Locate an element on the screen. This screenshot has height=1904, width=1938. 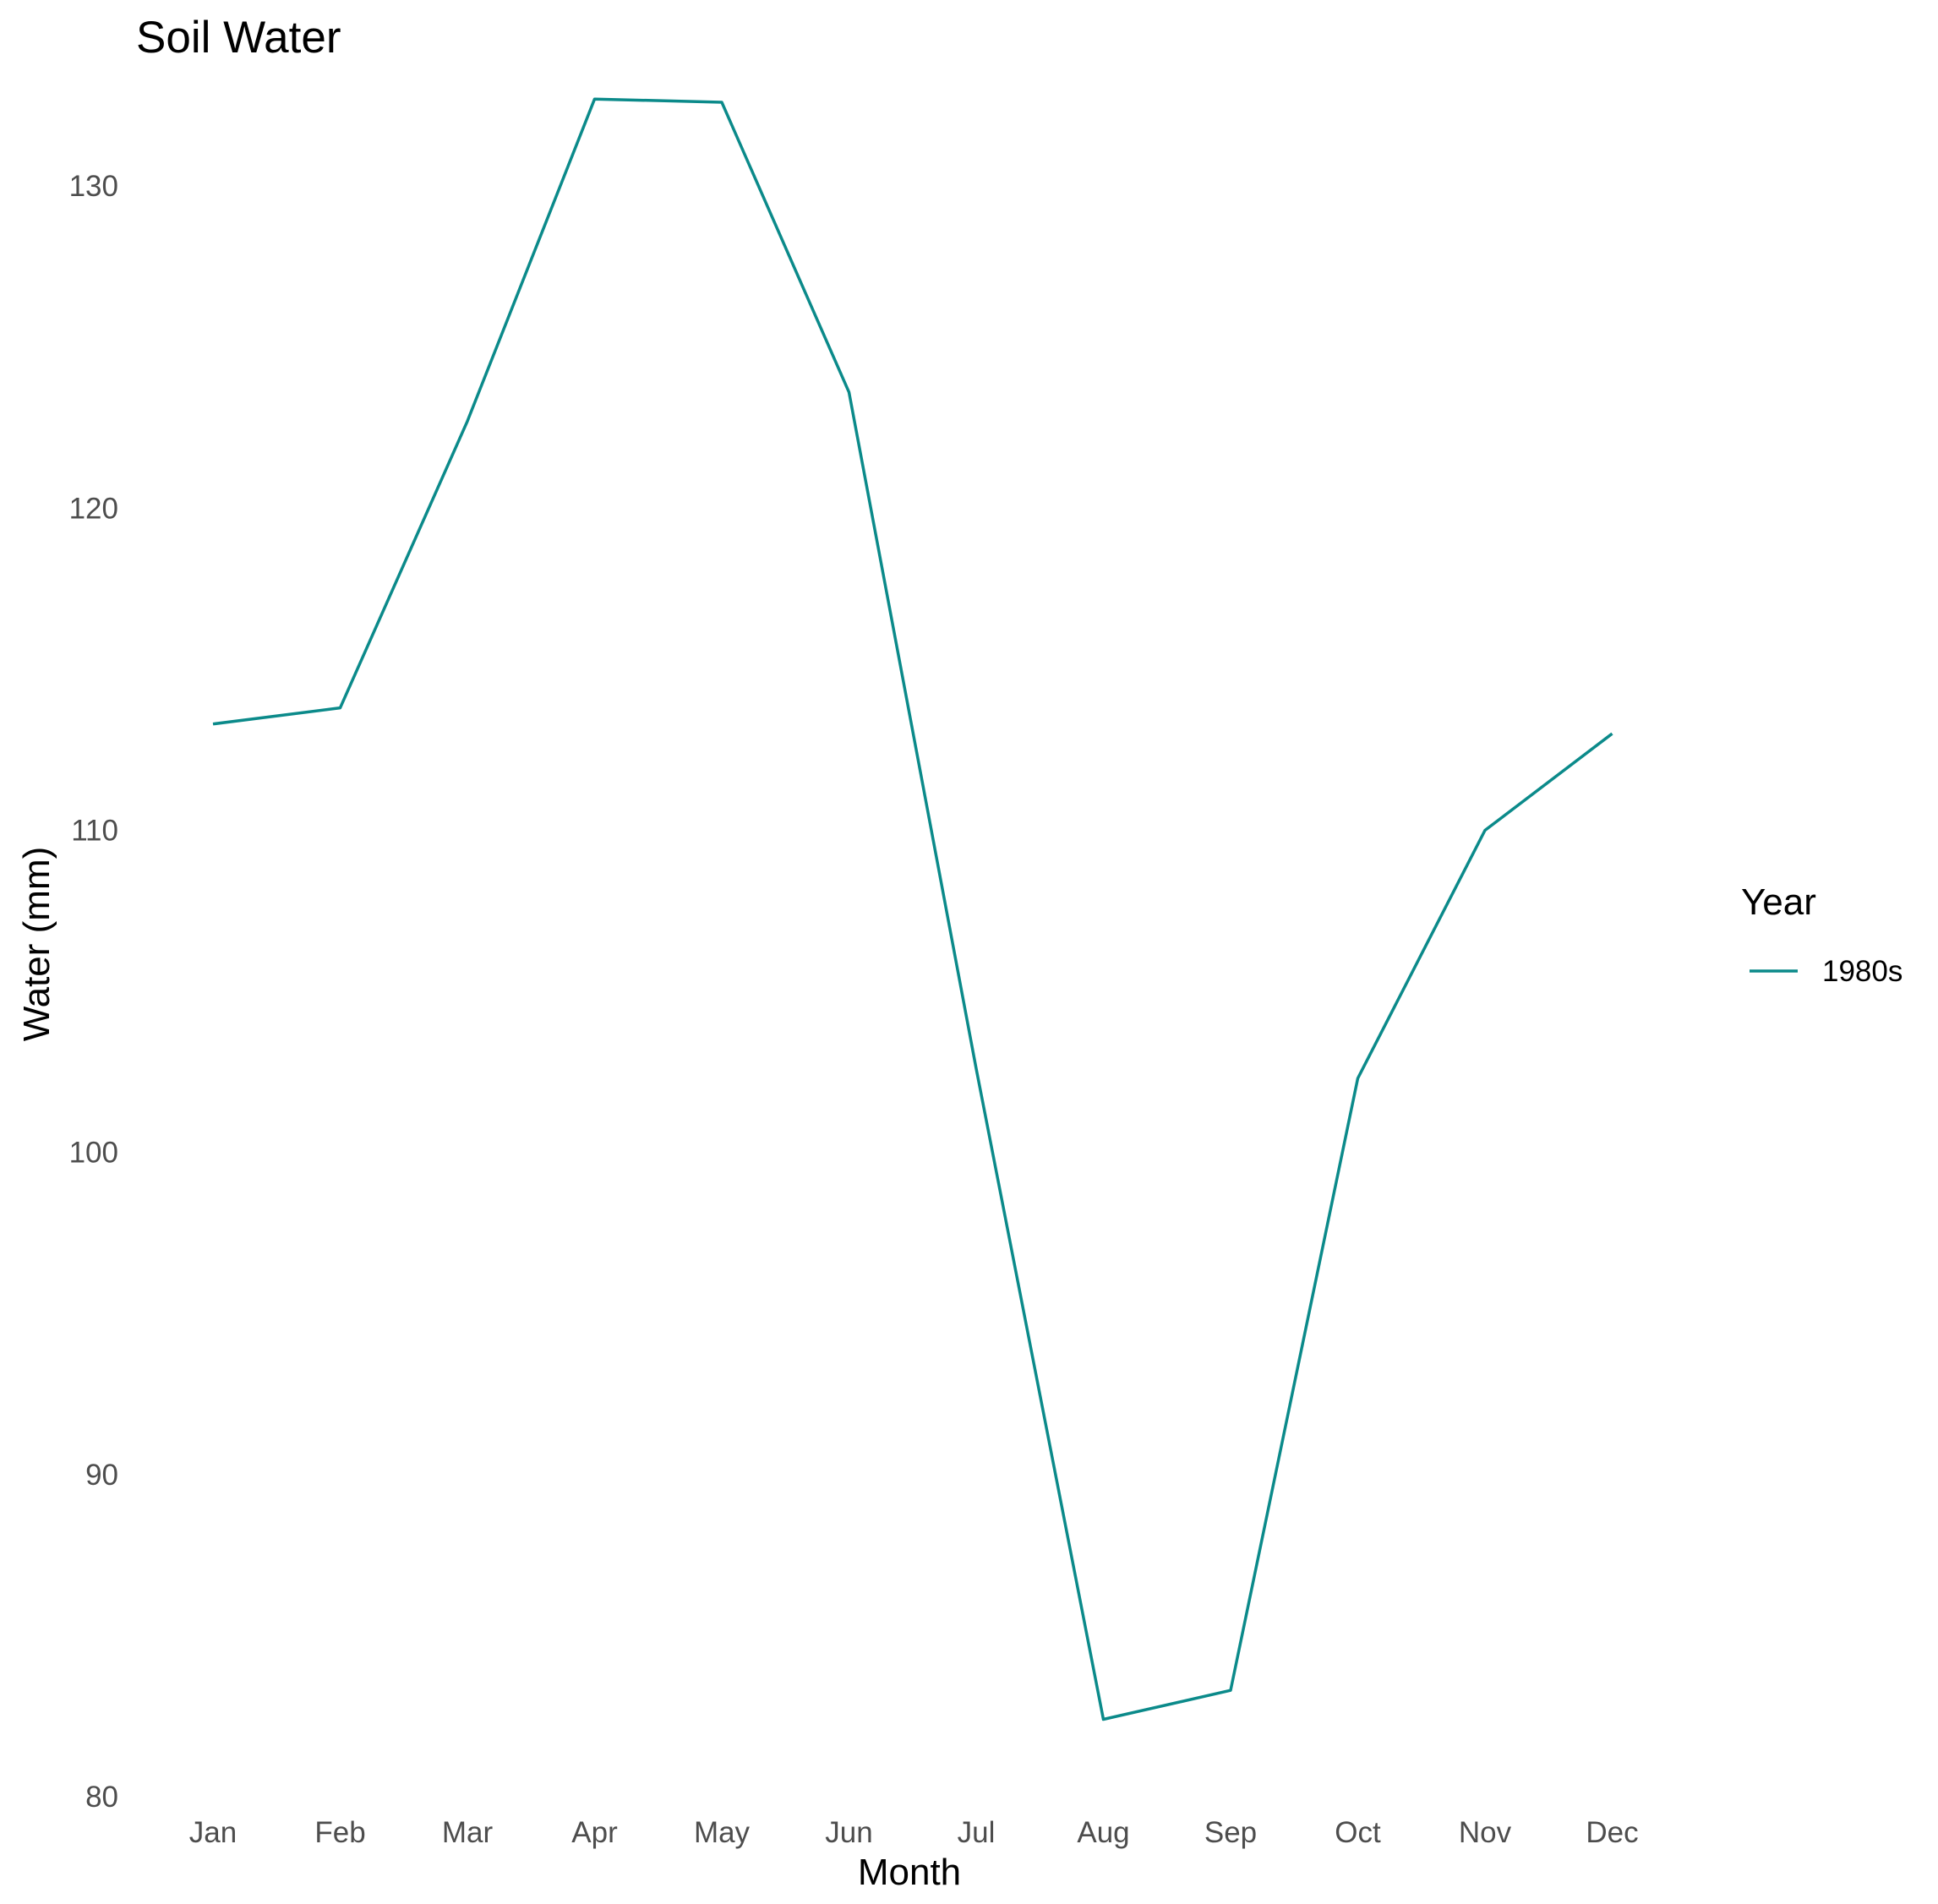
legend-title: Year is located at coordinates (1778, 902).